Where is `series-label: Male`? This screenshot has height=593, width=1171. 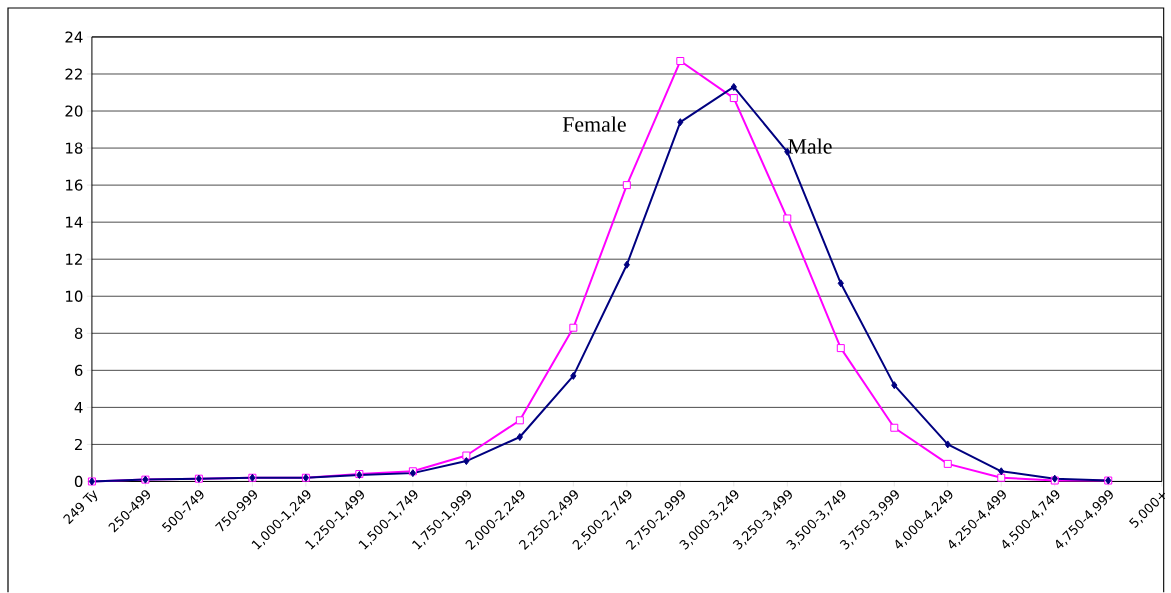 series-label: Male is located at coordinates (810, 146).